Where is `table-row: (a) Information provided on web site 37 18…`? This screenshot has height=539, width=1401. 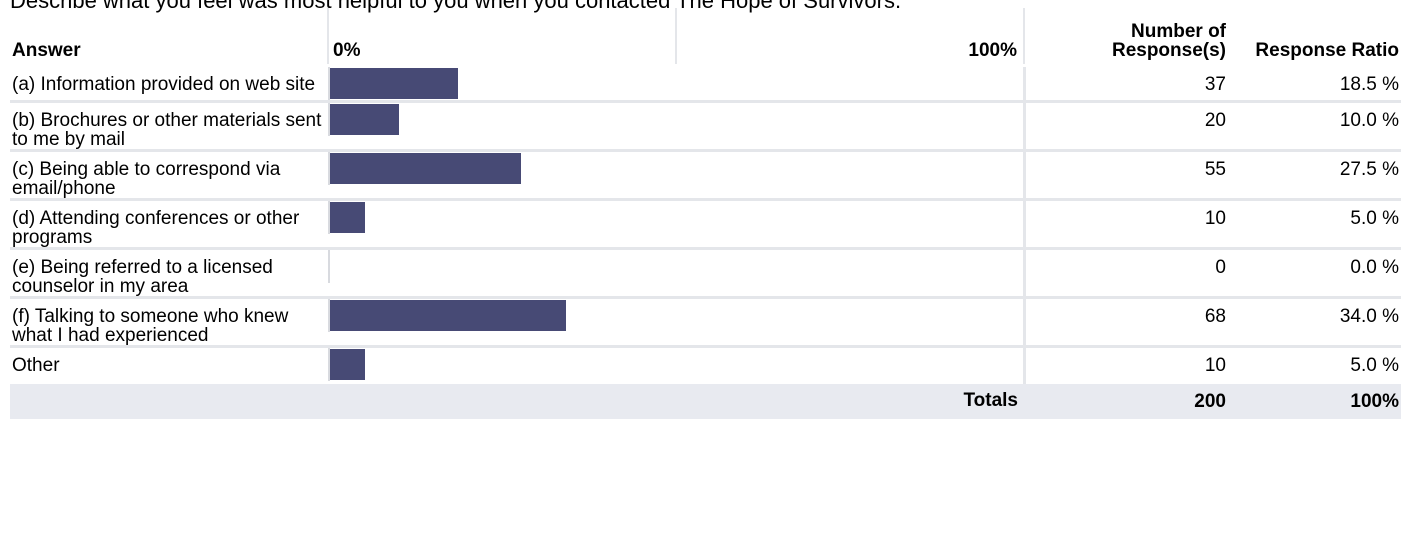 table-row: (a) Information provided on web site 37 18… is located at coordinates (705, 83).